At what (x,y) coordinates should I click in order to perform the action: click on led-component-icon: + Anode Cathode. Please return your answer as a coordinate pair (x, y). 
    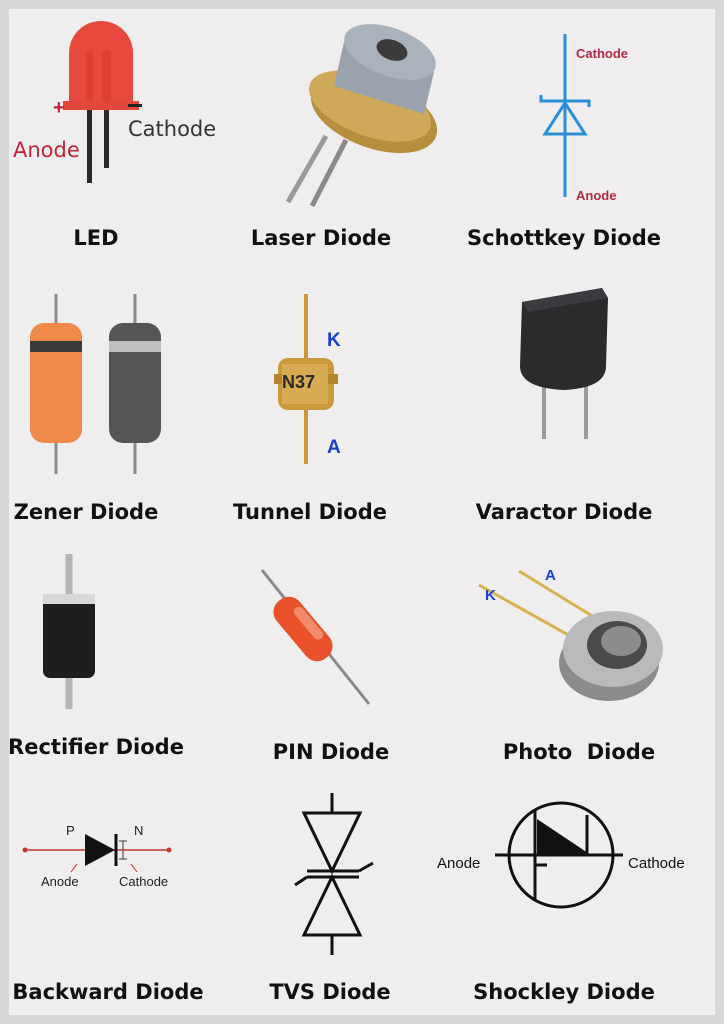
    Looking at the image, I should click on (119, 114).